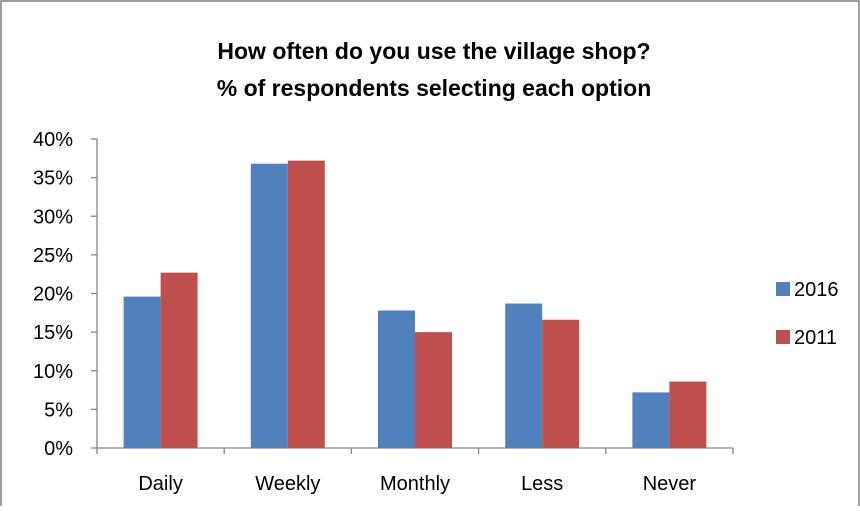 This screenshot has height=511, width=860. I want to click on bar-2011-monthly, so click(433, 390).